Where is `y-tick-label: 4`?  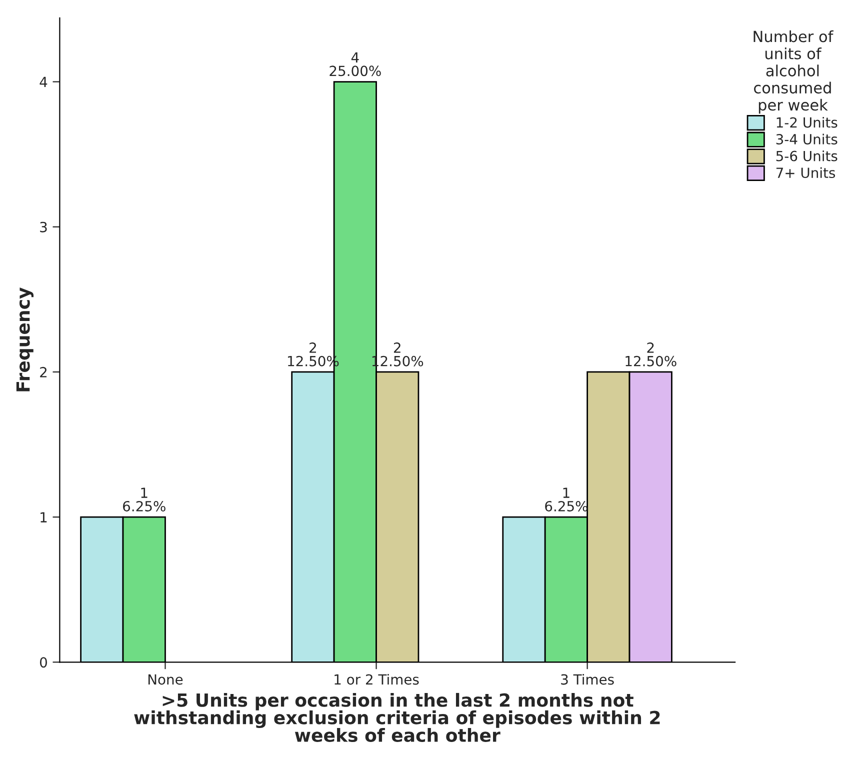
y-tick-label: 4 is located at coordinates (44, 82).